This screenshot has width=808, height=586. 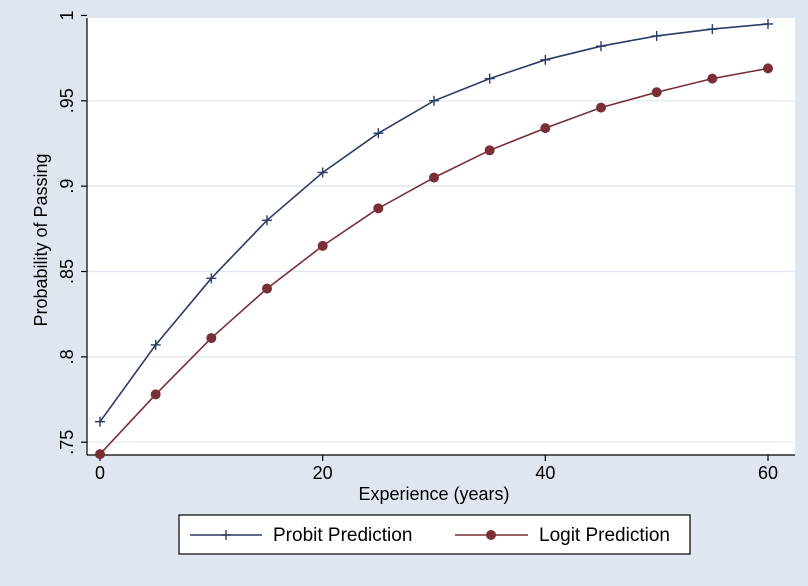 I want to click on y-axis-title: Probability of Passing, so click(x=41, y=239).